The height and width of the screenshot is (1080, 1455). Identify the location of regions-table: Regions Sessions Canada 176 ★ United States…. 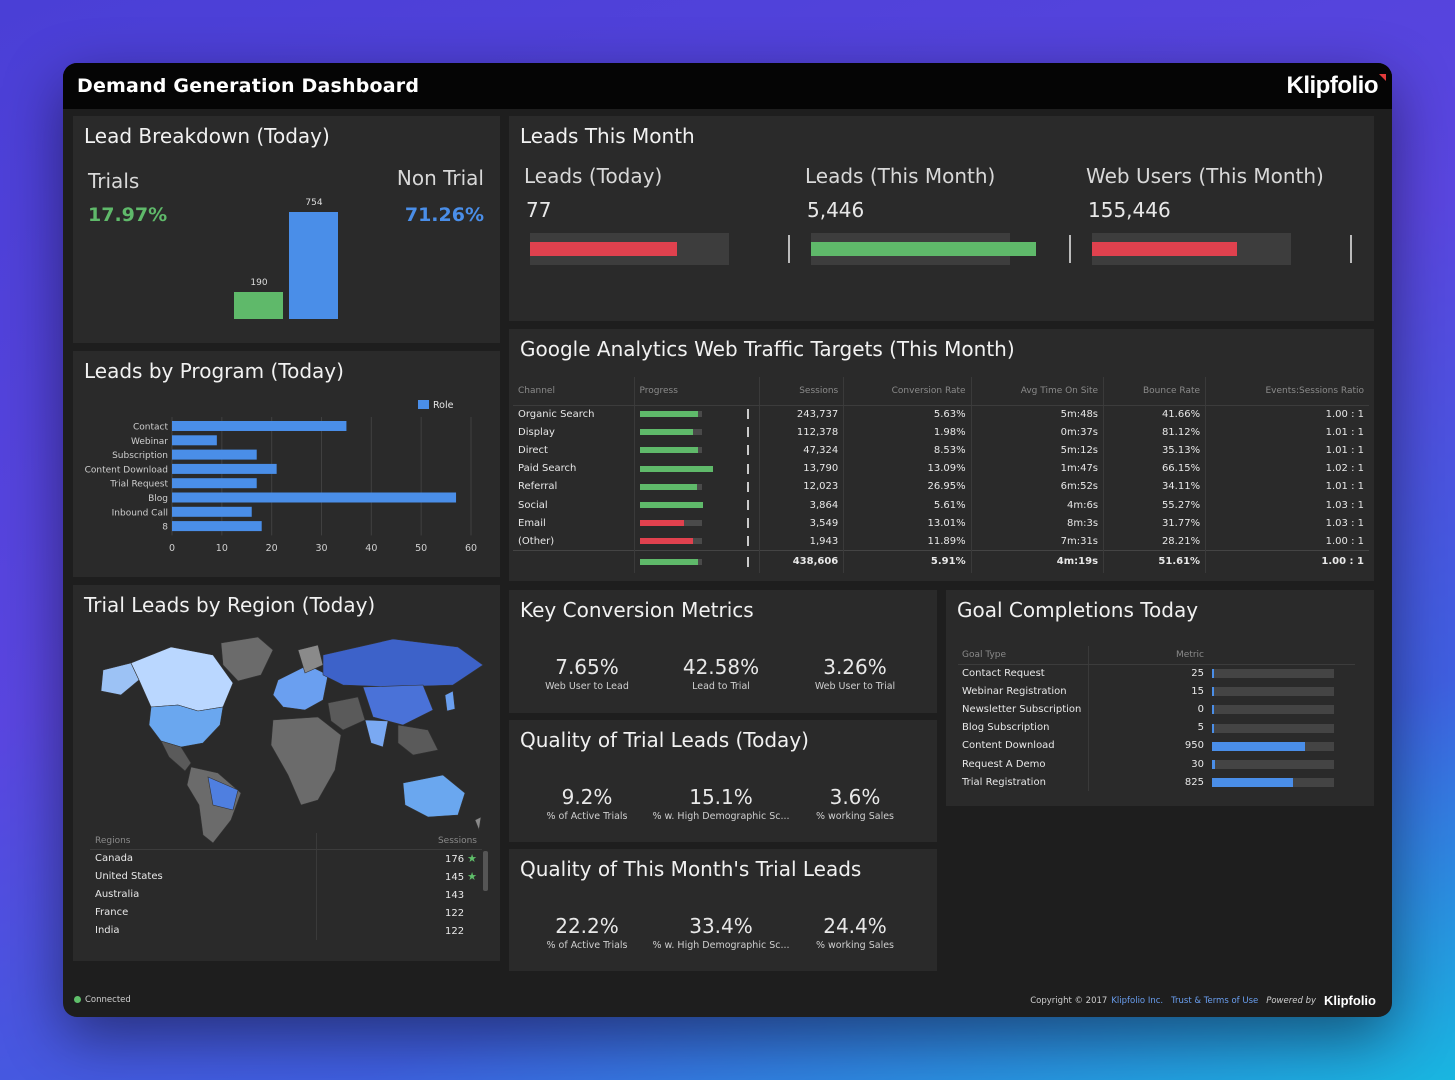
(286, 886).